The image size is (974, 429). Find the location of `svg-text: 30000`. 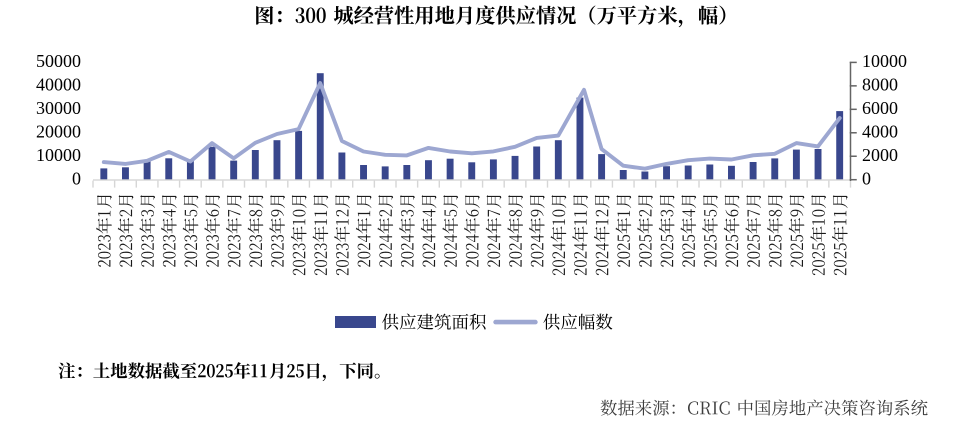

svg-text: 30000 is located at coordinates (58, 108).